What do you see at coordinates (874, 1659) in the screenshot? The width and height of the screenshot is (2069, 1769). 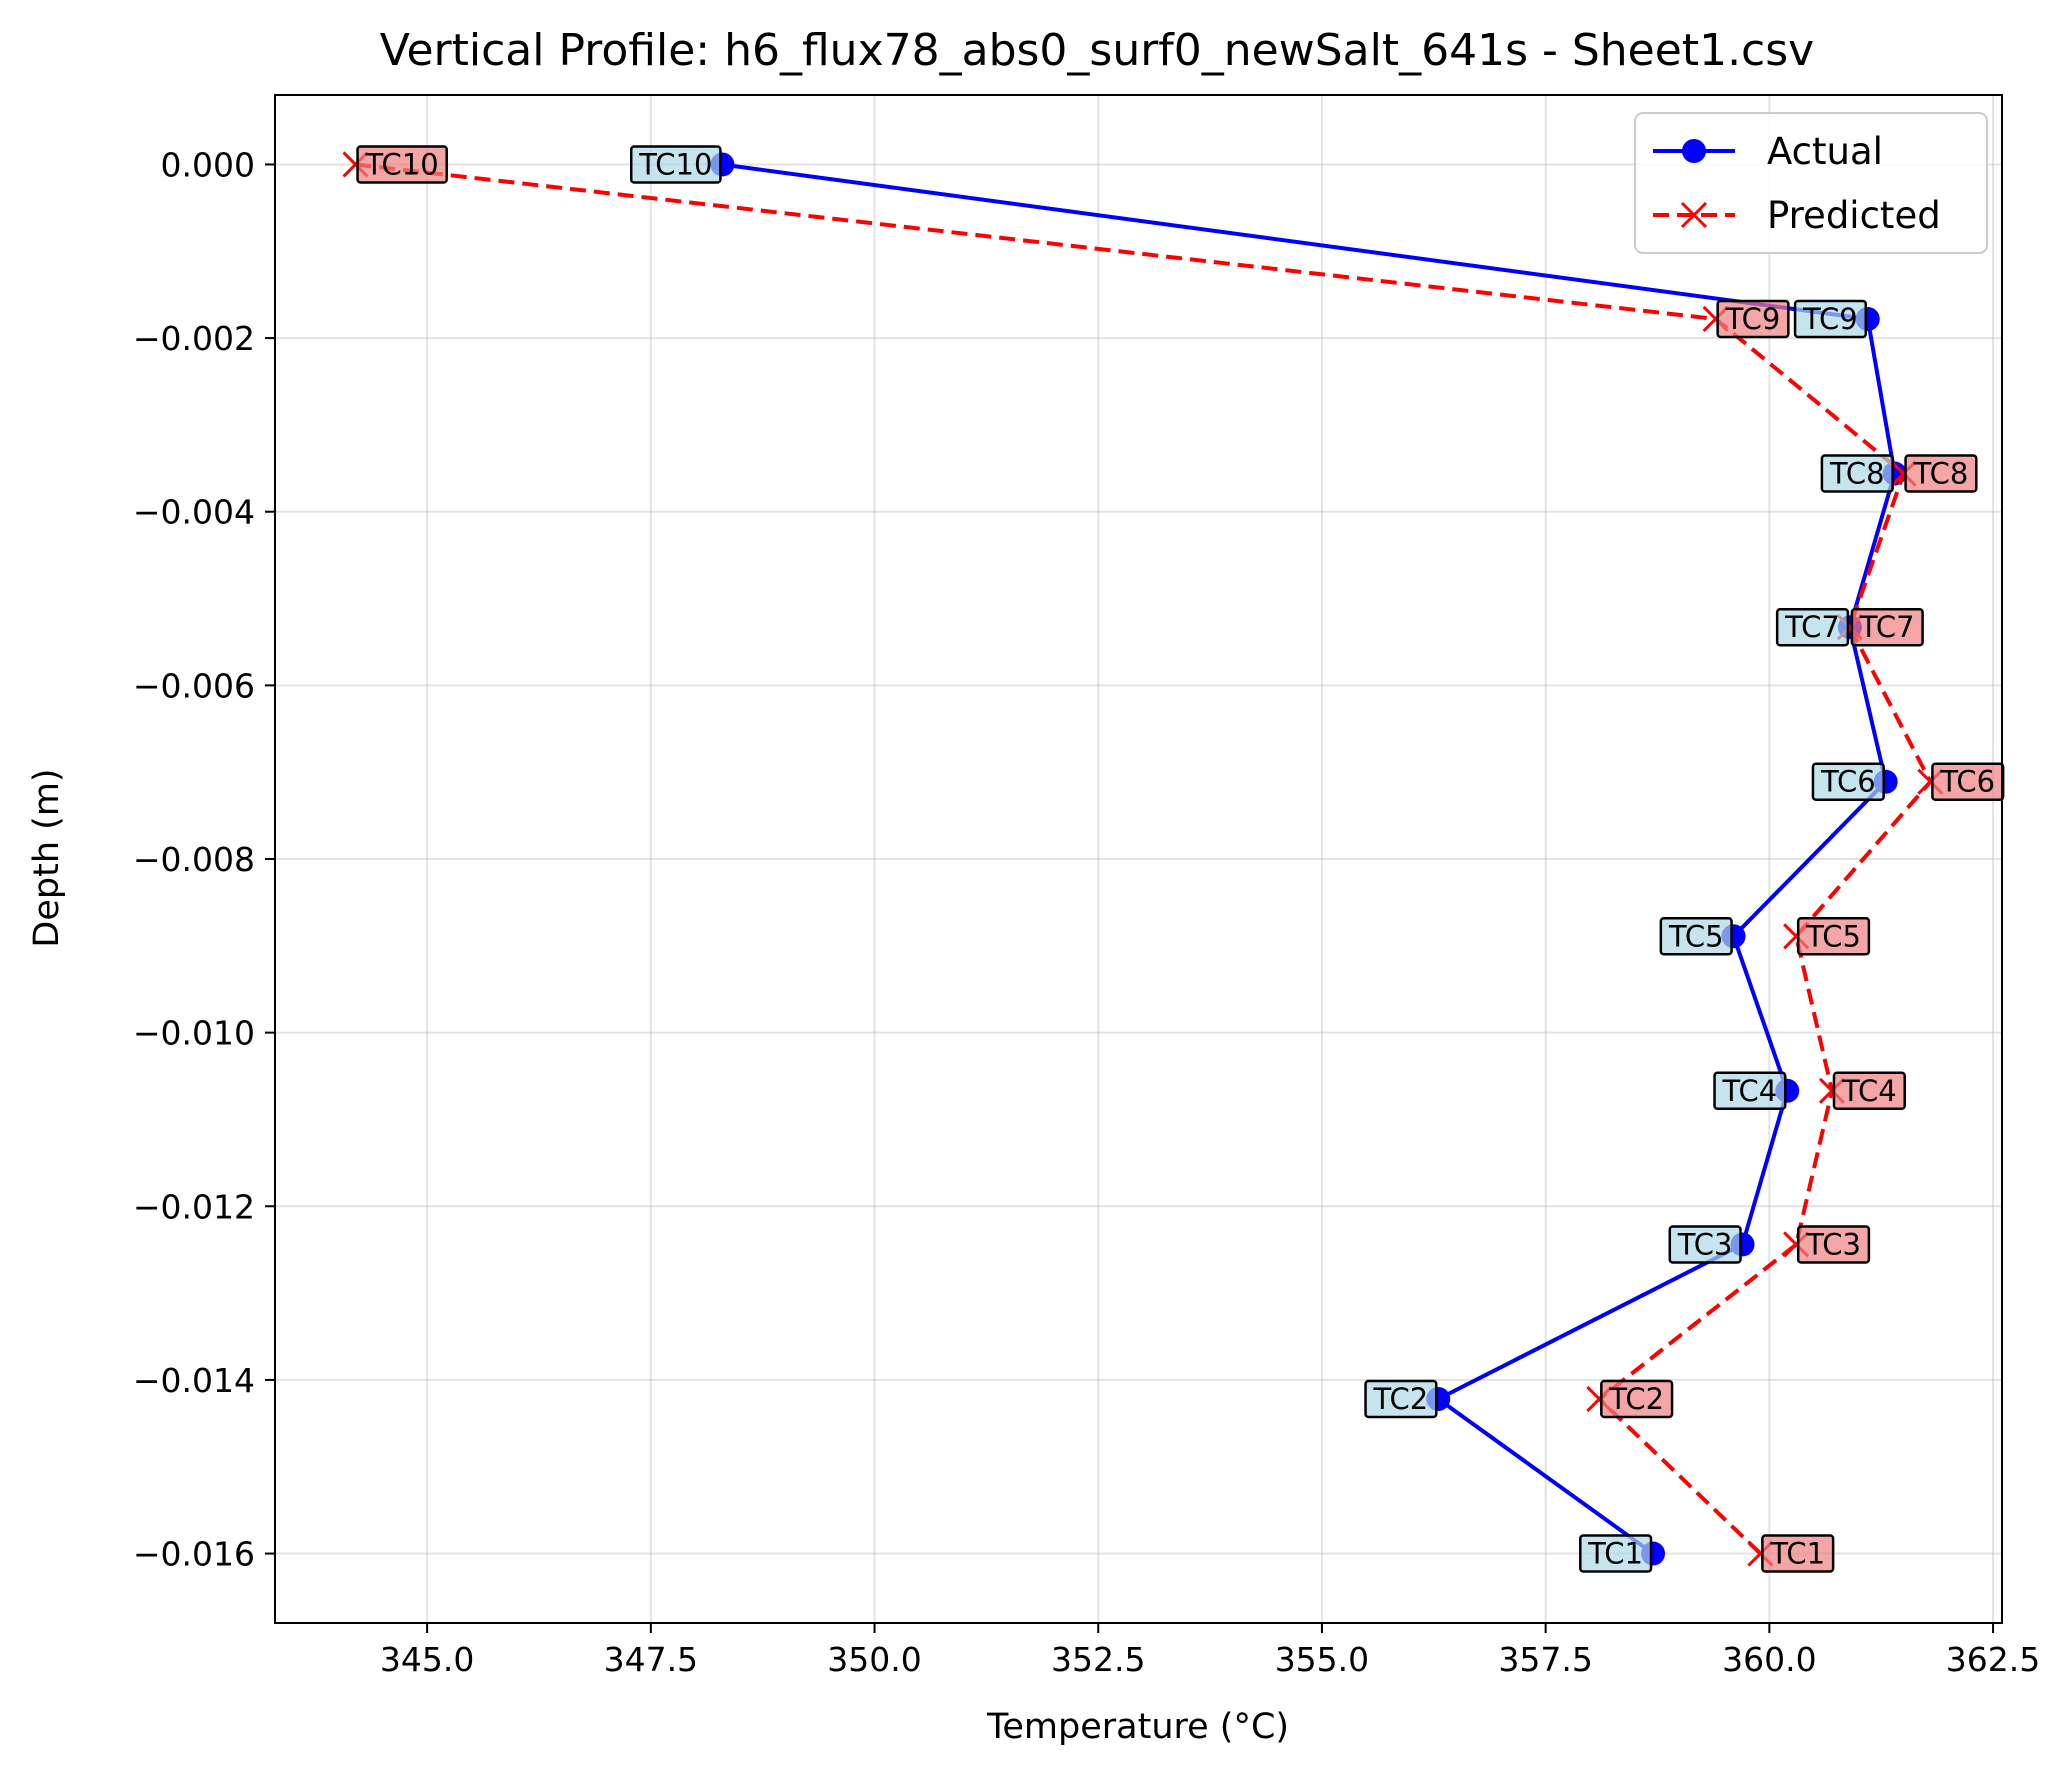 I see `x-tick-label: 350.0` at bounding box center [874, 1659].